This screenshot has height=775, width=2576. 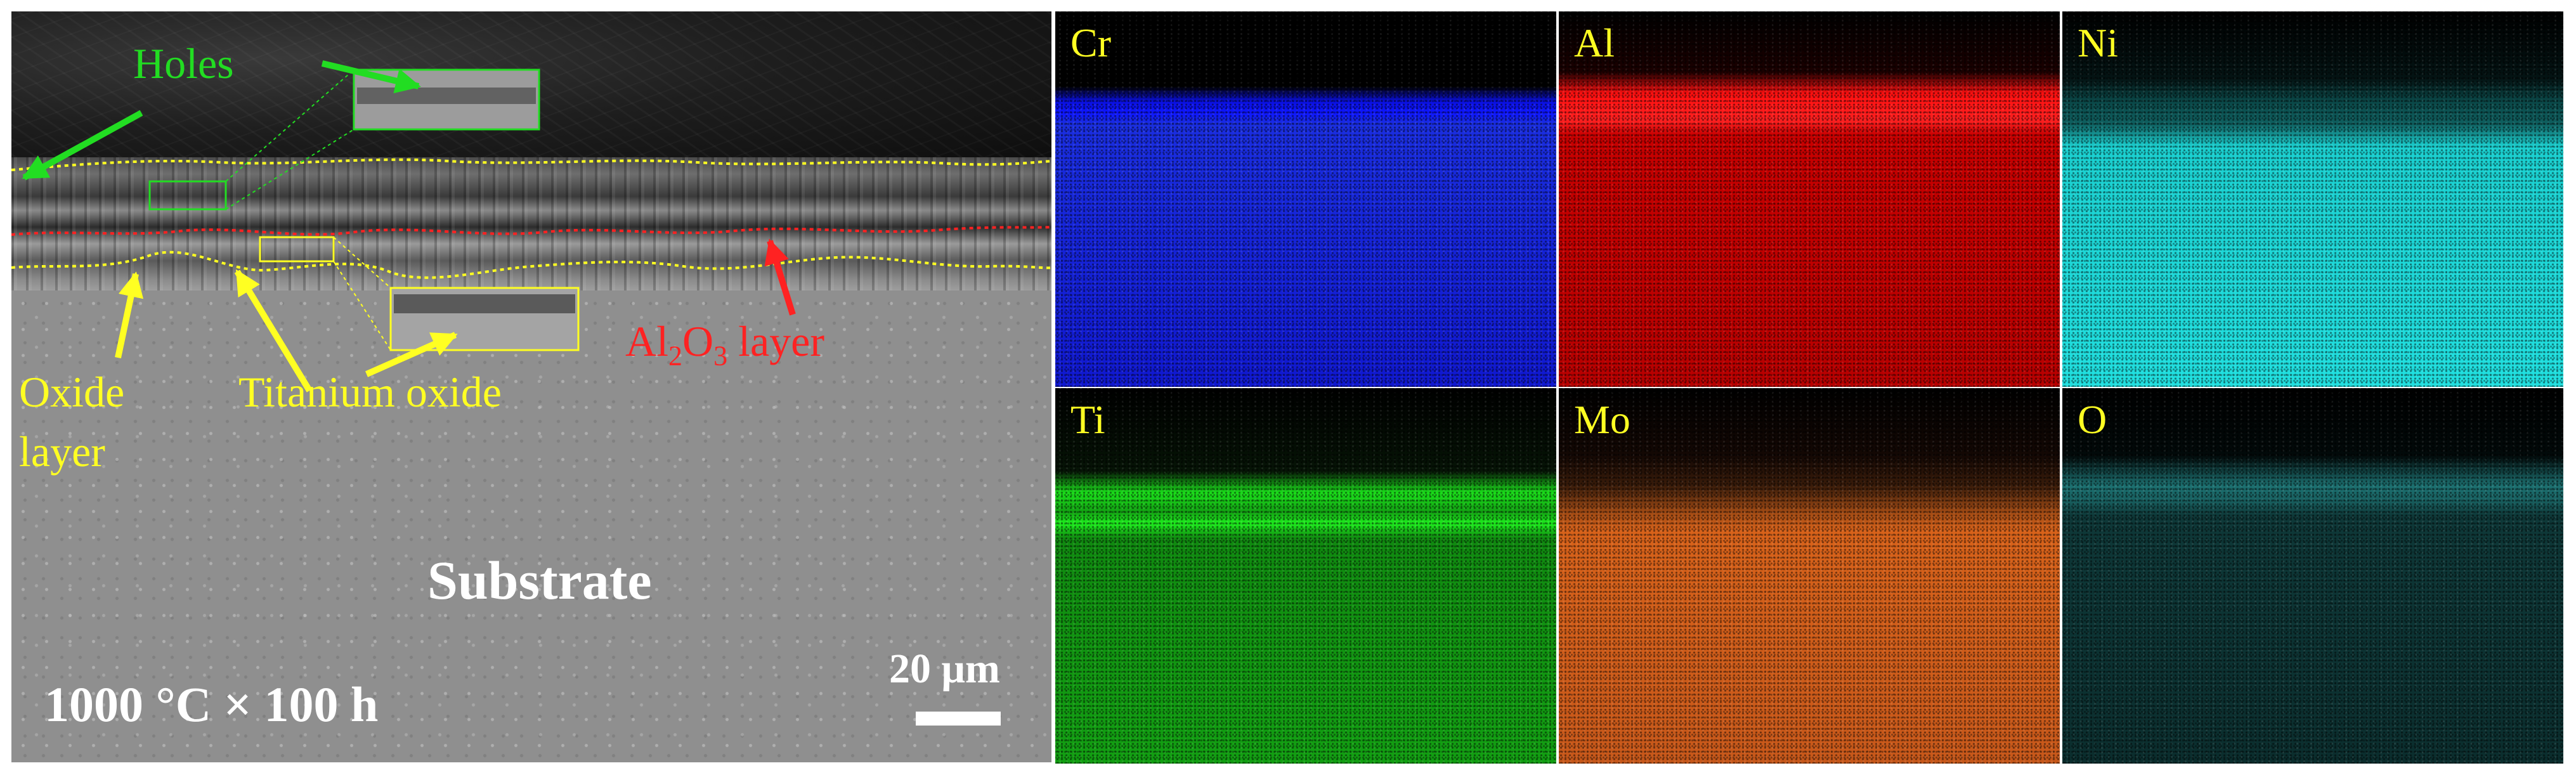 What do you see at coordinates (2098, 42) in the screenshot?
I see `eds-map-label: Ni` at bounding box center [2098, 42].